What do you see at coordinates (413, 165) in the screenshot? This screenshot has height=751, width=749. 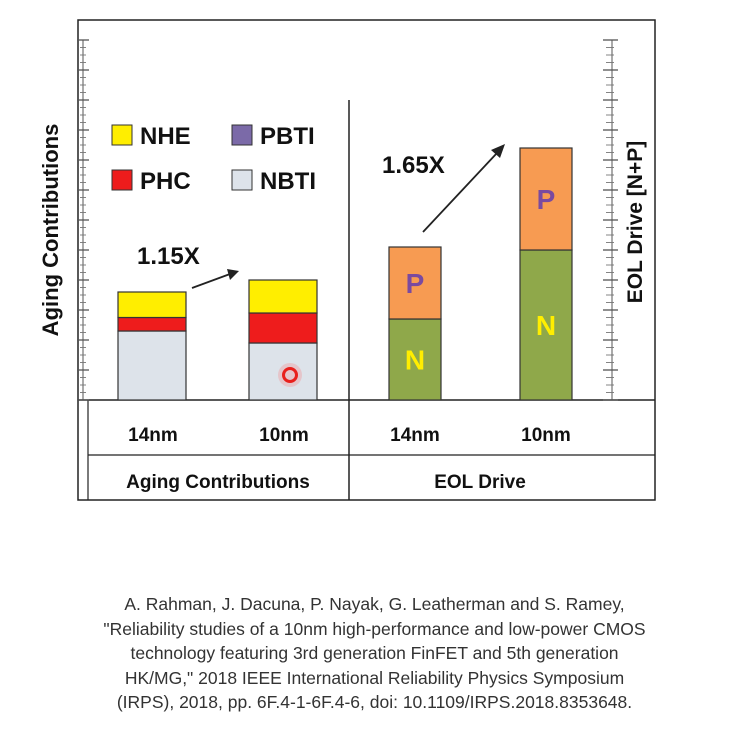 I see `annotation-ratio: 1.65X` at bounding box center [413, 165].